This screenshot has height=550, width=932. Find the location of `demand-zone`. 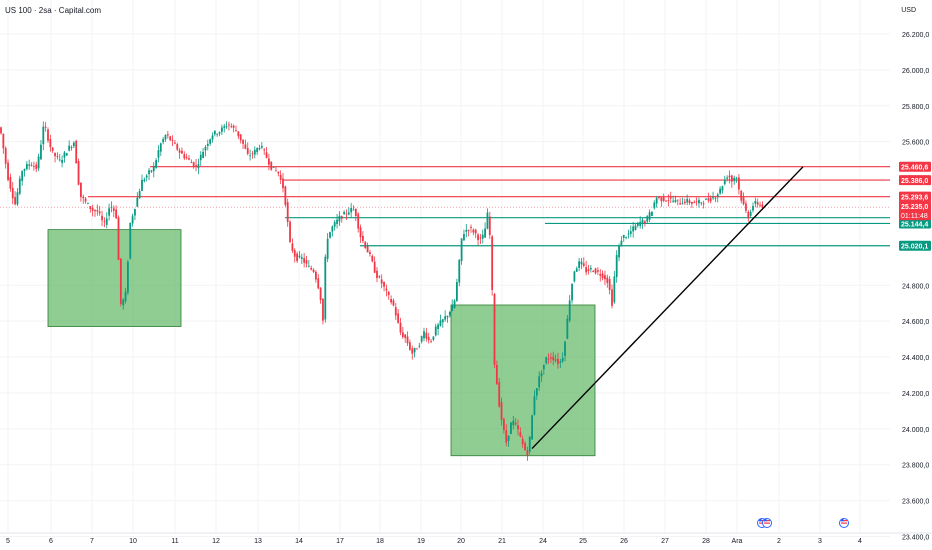

demand-zone is located at coordinates (523, 380).